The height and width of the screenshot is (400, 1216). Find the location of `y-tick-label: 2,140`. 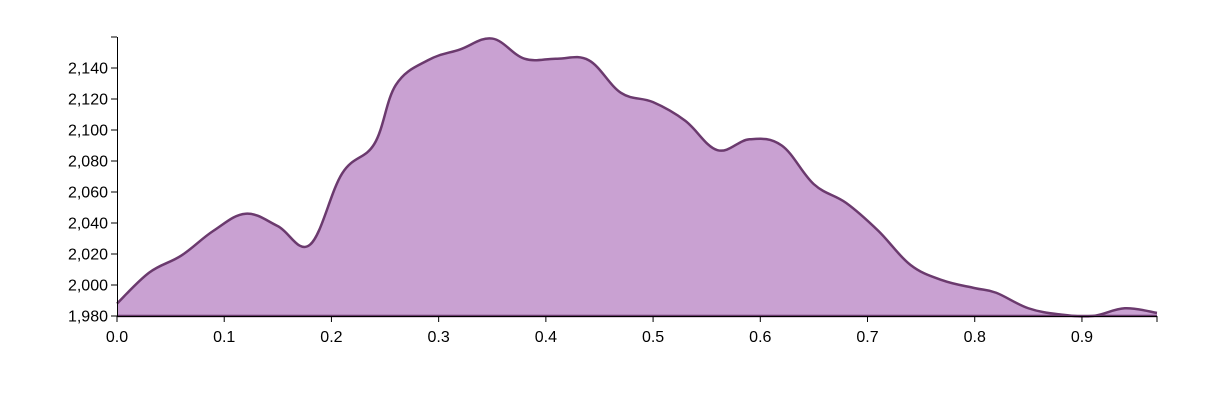

y-tick-label: 2,140 is located at coordinates (88, 69).